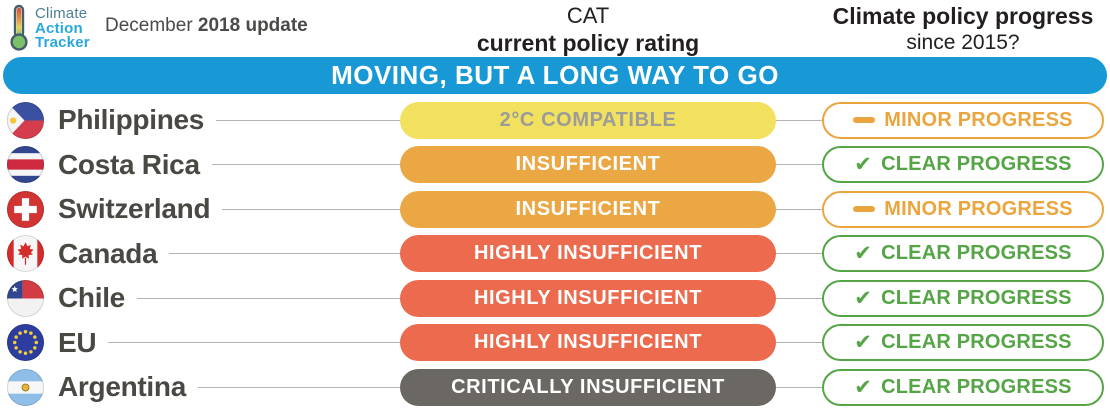  Describe the element at coordinates (77, 342) in the screenshot. I see `country-name: EU` at that location.